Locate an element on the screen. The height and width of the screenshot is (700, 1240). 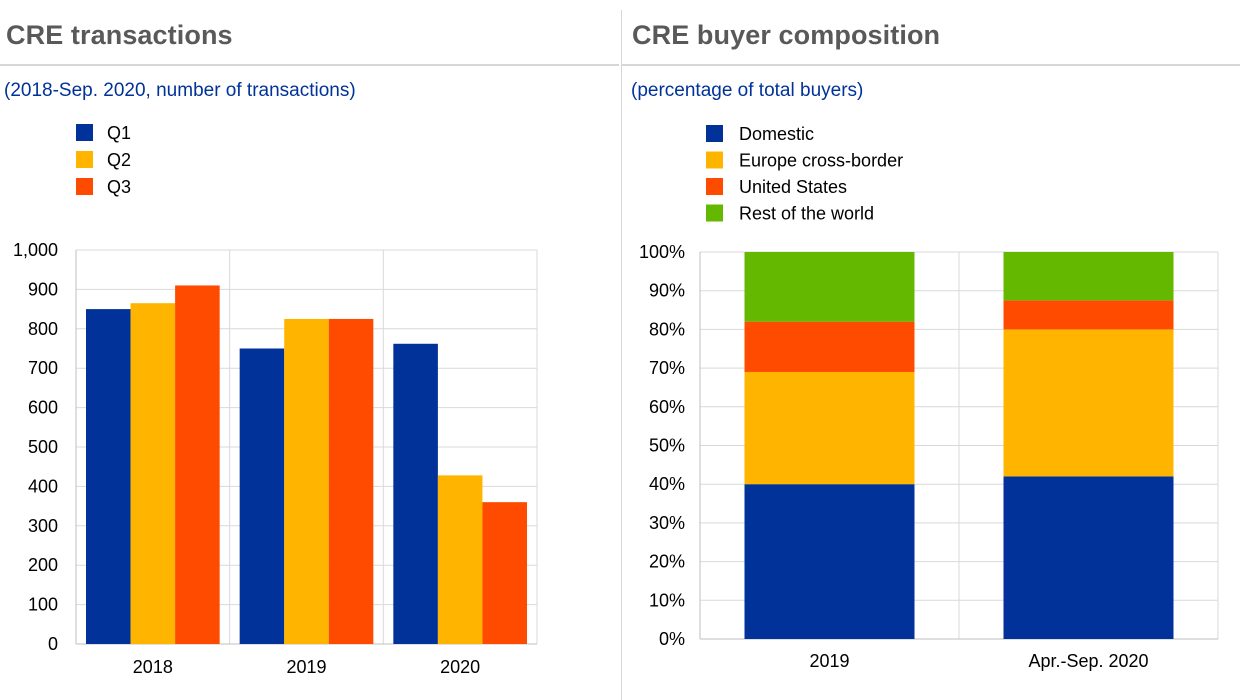
segment-rest-of-the-world-apr-sep-2020 is located at coordinates (1088, 276).